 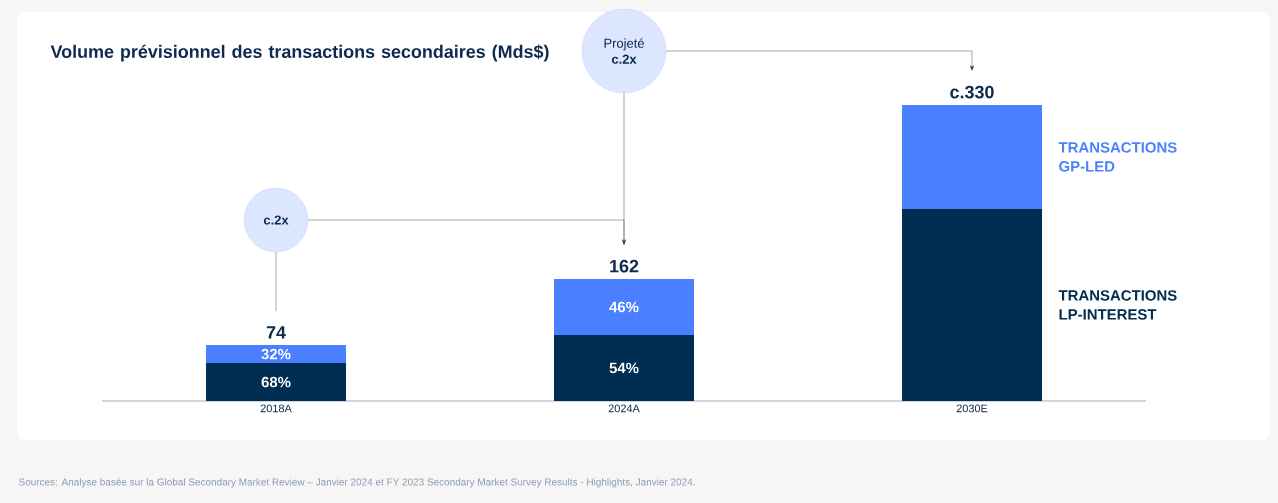 What do you see at coordinates (299, 53) in the screenshot?
I see `chart-title: Volume prévisionnel des transactions secondaires (Mds$)` at bounding box center [299, 53].